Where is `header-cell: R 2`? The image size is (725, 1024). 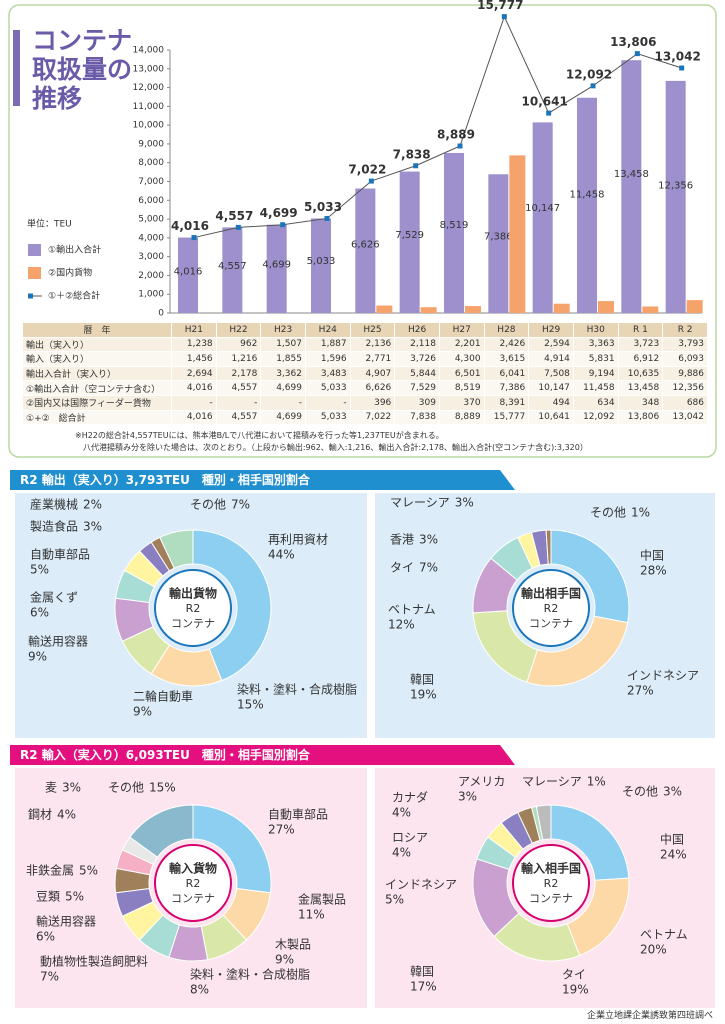
header-cell: R 2 is located at coordinates (685, 330).